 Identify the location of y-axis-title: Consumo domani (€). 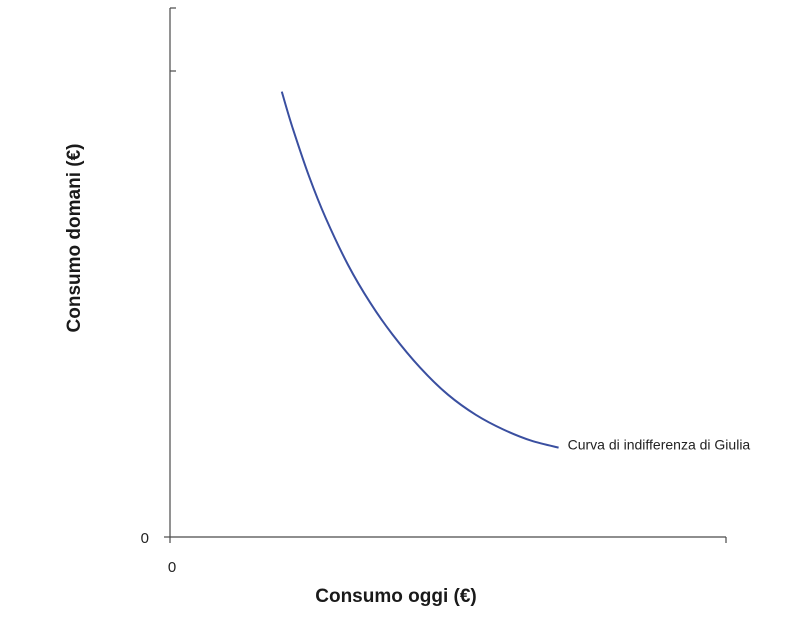
(74, 238).